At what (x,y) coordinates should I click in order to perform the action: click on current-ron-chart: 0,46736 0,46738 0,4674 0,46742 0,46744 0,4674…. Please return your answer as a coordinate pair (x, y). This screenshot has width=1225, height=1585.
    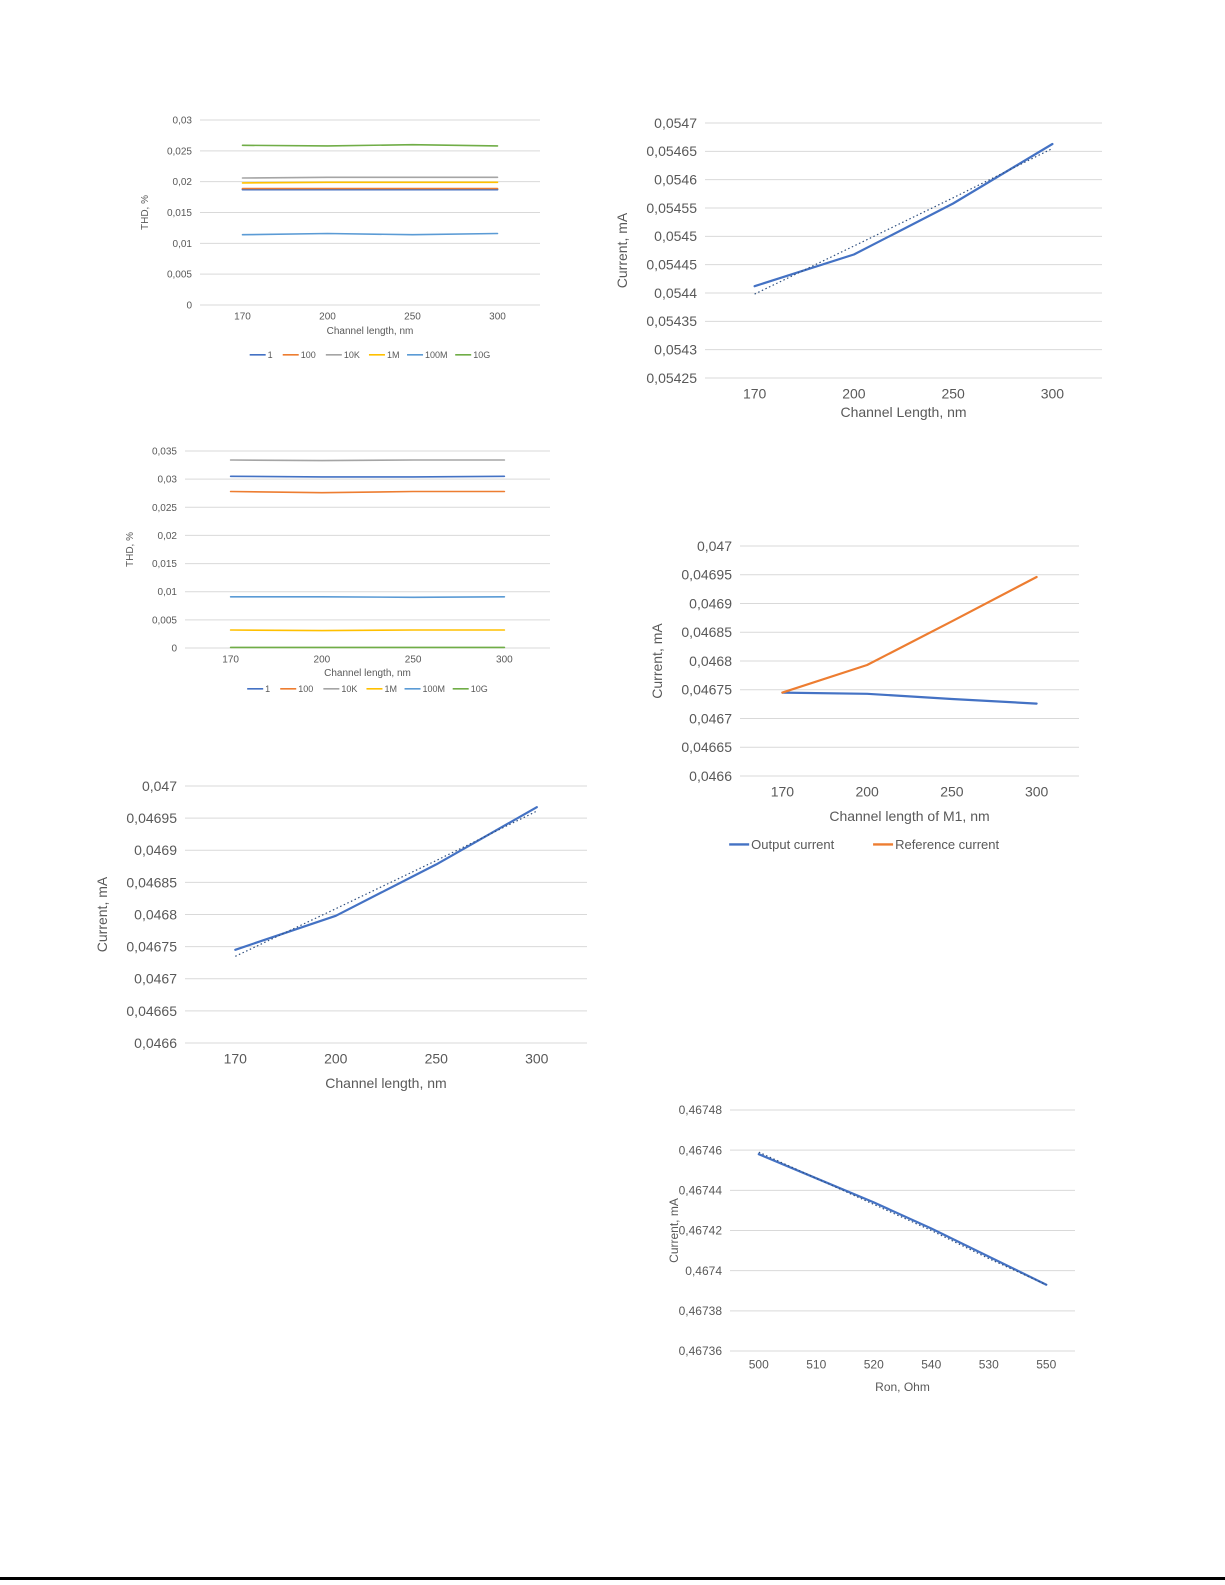
    Looking at the image, I should click on (871, 1248).